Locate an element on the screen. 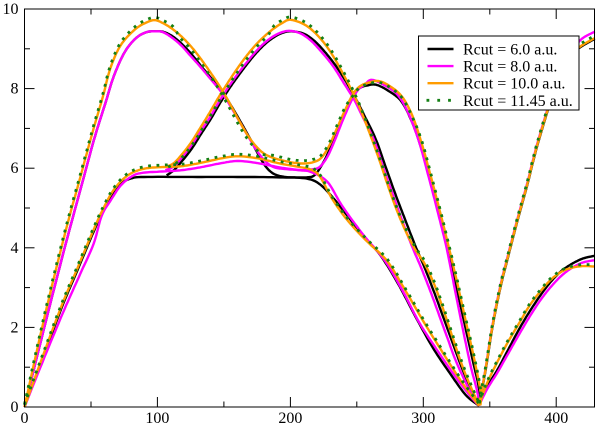 The image size is (600, 431). svg-text: 8 is located at coordinates (15, 89).